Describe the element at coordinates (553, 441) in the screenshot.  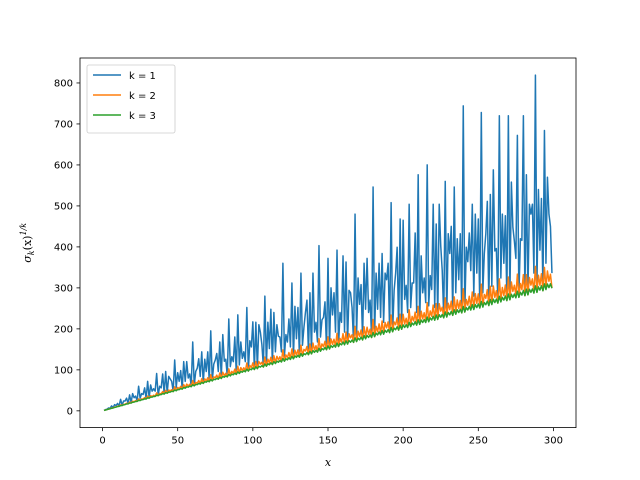
I see `x-tick-label: 300` at that location.